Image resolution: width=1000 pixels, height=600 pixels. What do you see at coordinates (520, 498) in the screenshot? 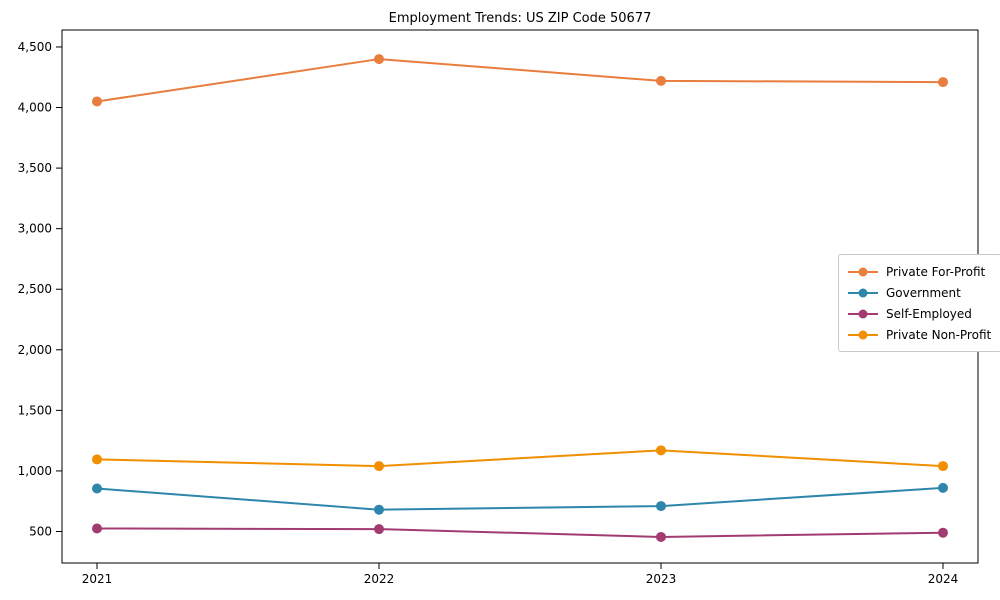
I see `series-line-government` at bounding box center [520, 498].